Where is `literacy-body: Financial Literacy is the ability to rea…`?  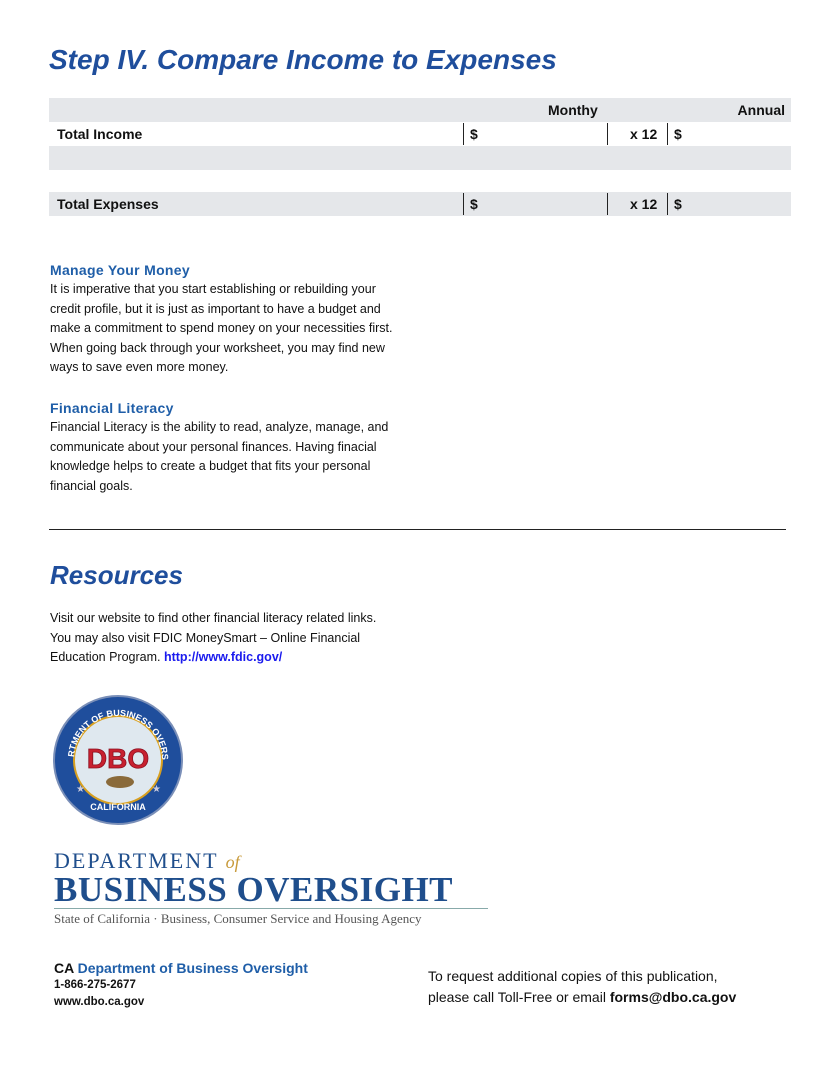
literacy-body: Financial Literacy is the ability to rea… is located at coordinates (219, 456).